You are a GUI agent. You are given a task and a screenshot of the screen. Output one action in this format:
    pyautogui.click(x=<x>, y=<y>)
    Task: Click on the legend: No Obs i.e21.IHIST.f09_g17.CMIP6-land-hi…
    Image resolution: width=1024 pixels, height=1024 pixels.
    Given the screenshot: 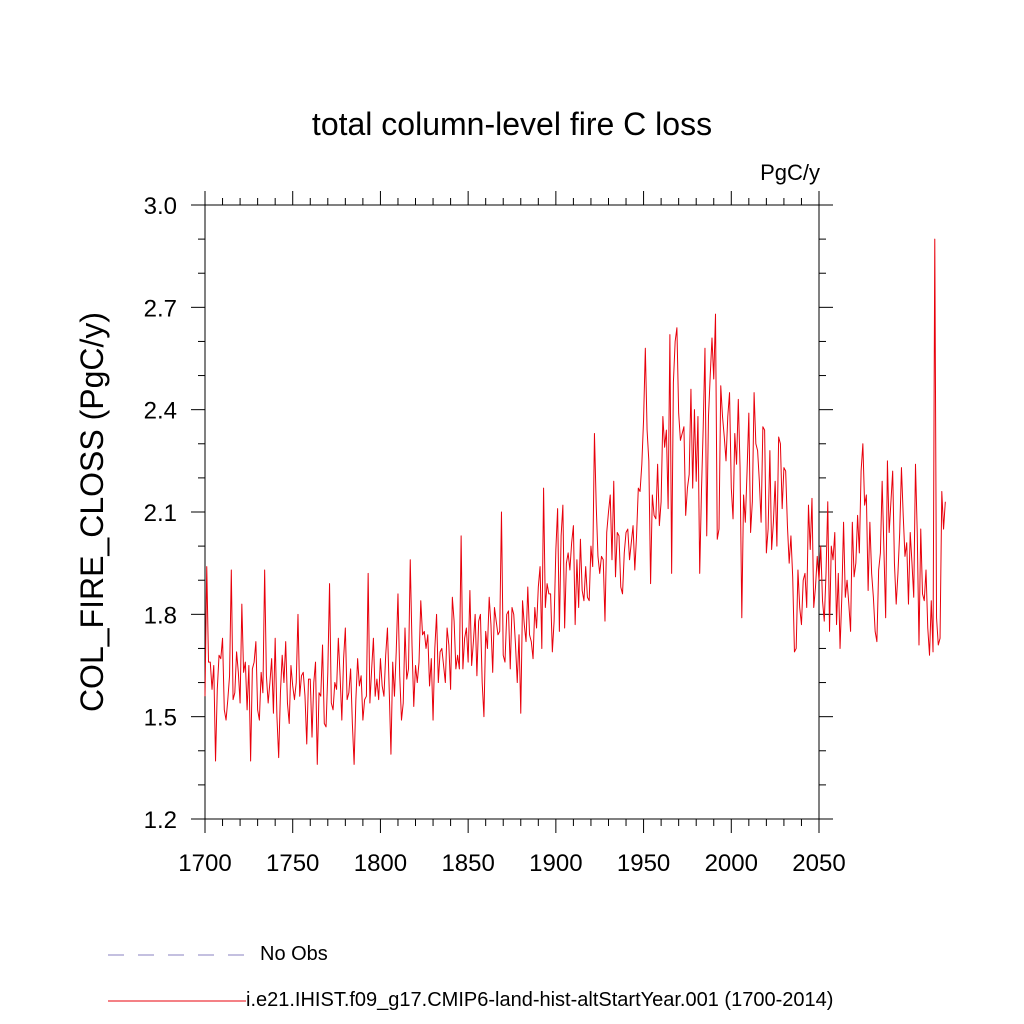 What is the action you would take?
    pyautogui.click(x=470, y=977)
    